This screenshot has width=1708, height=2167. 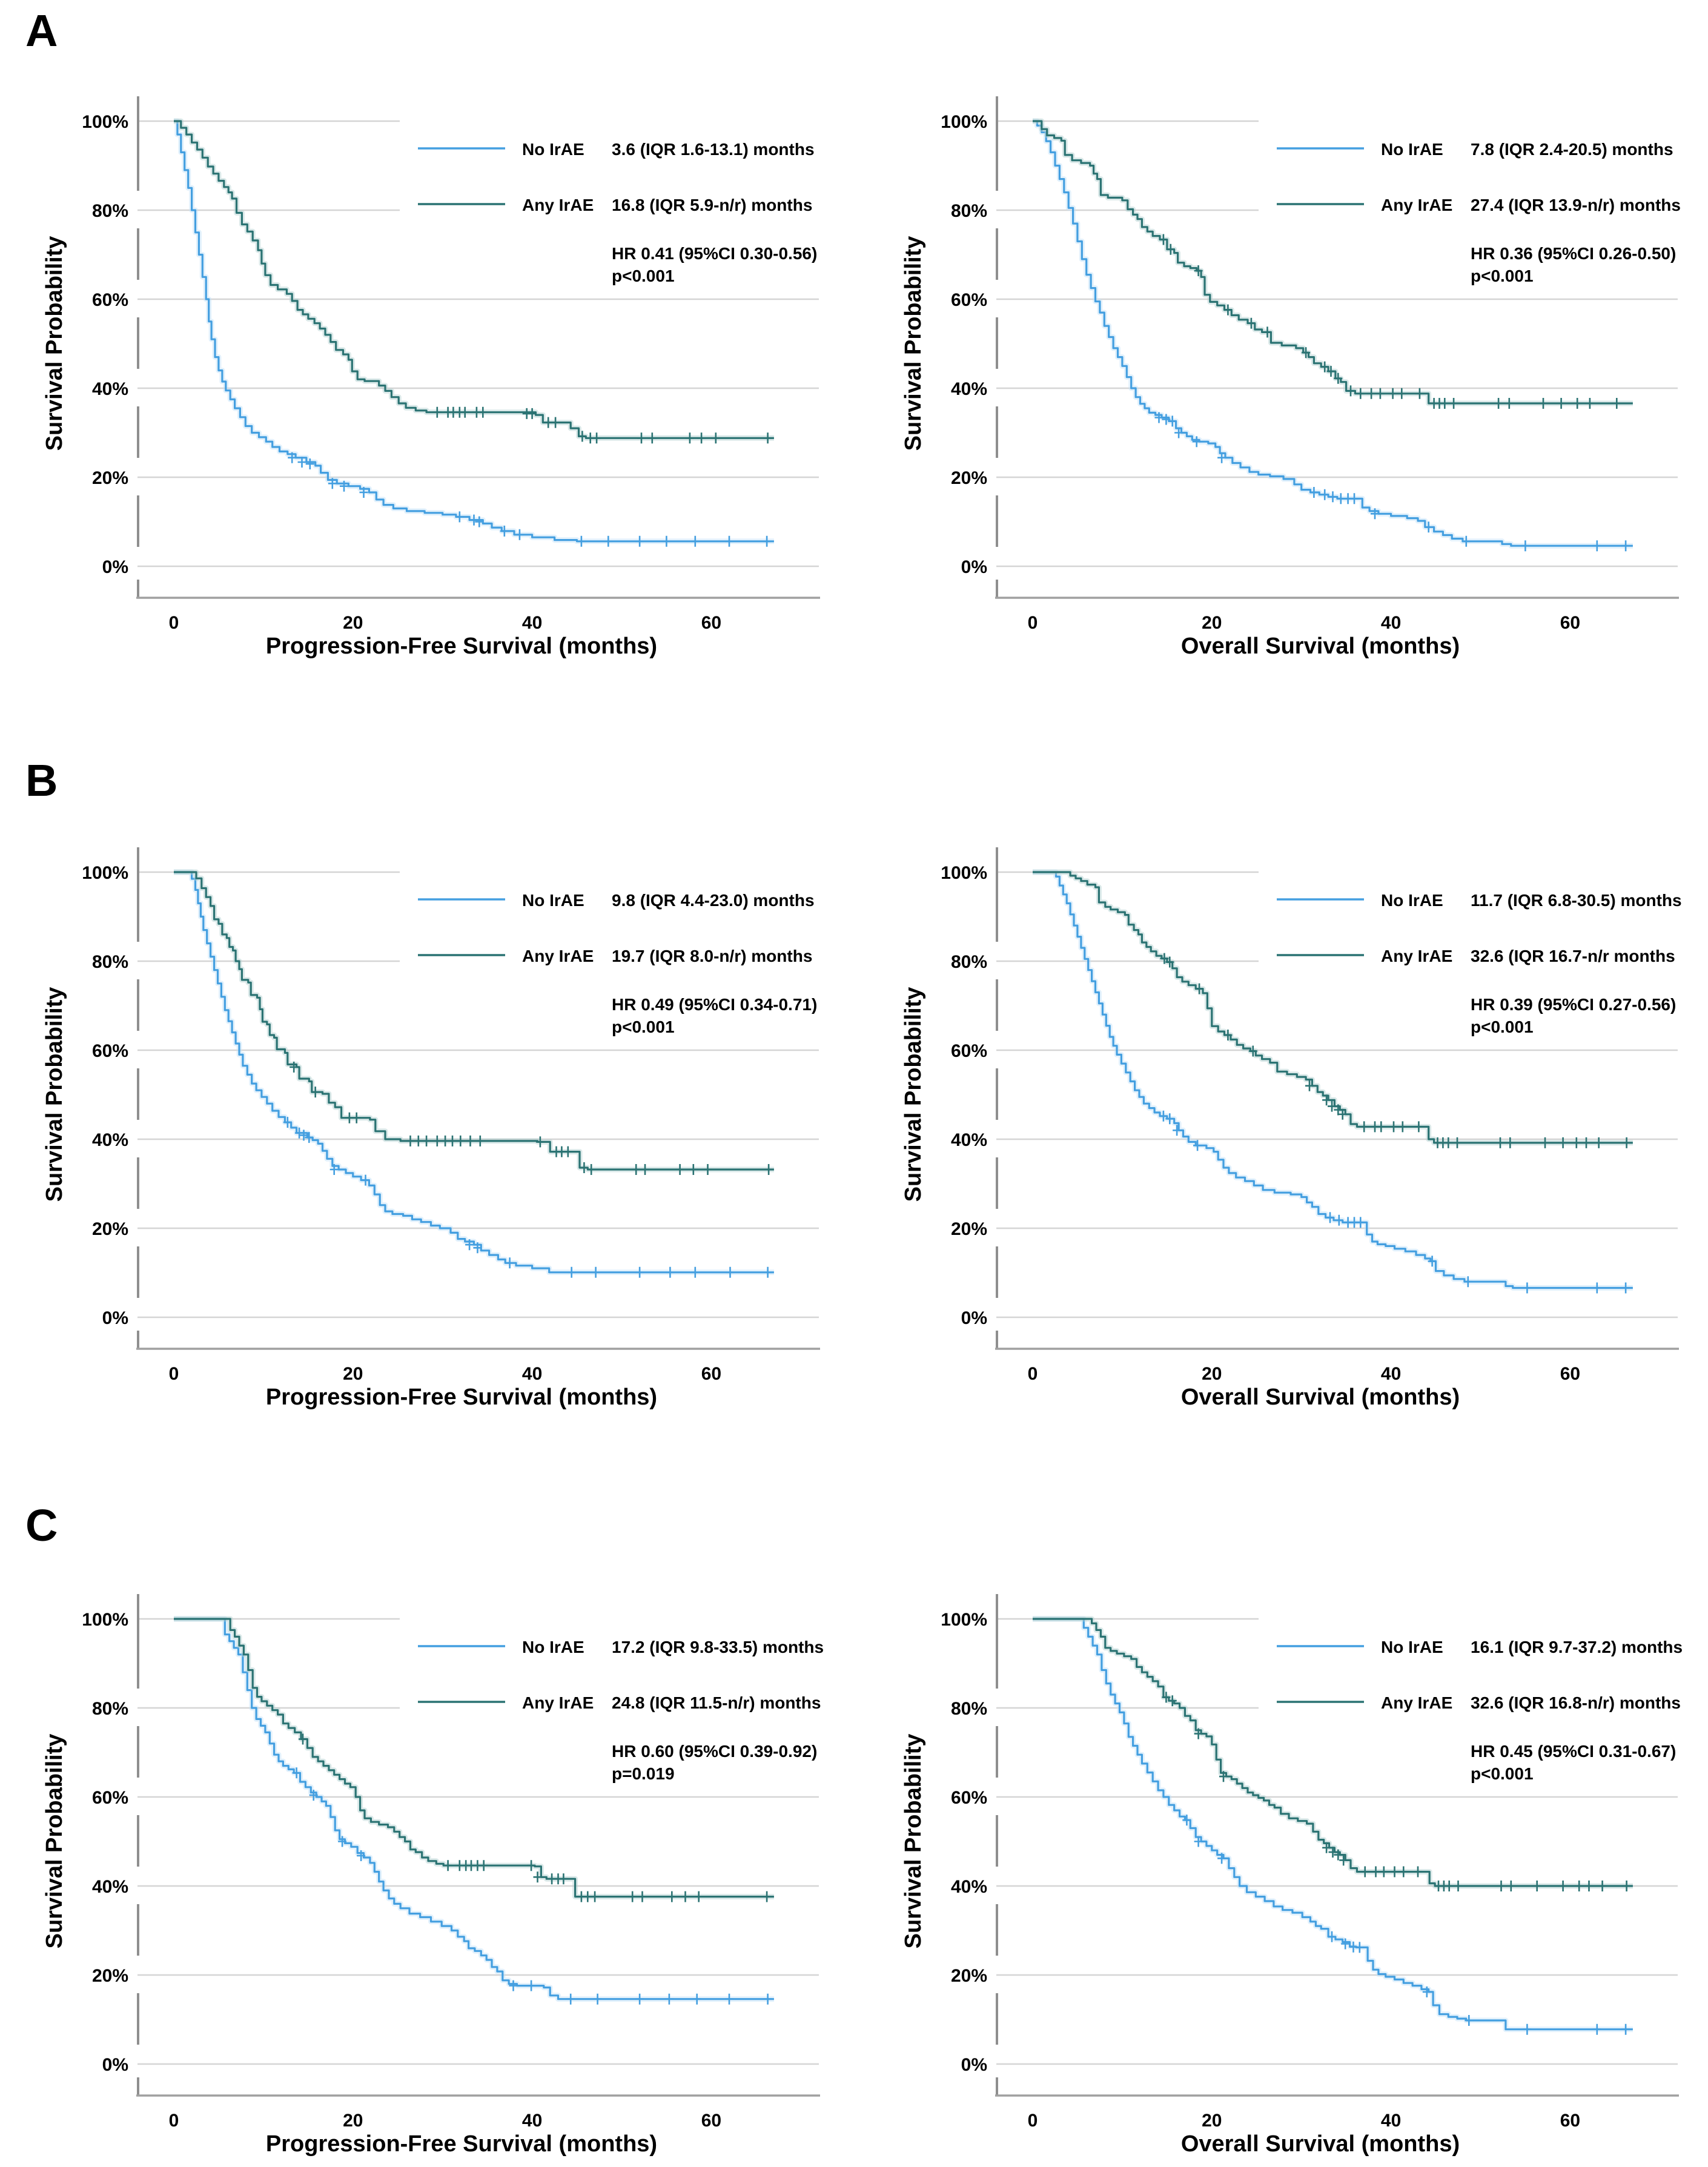 What do you see at coordinates (1573, 253) in the screenshot?
I see `hr-annotation: HR 0.36 (95%CI 0.26-0.50)` at bounding box center [1573, 253].